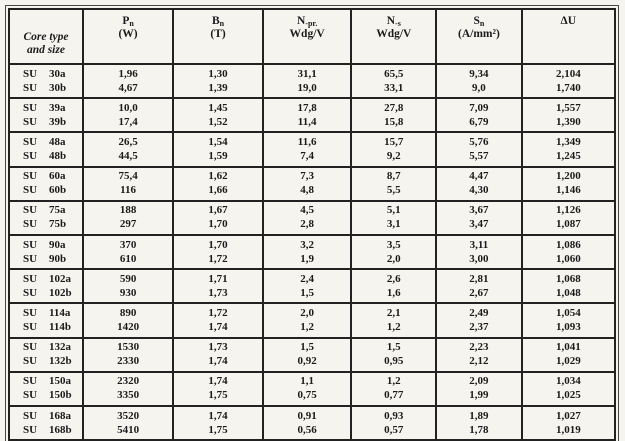 The image size is (625, 441). I want to click on table-row: SU 90a 370 1,70 3,2 3,5 3,11 1,086, so click(312, 243).